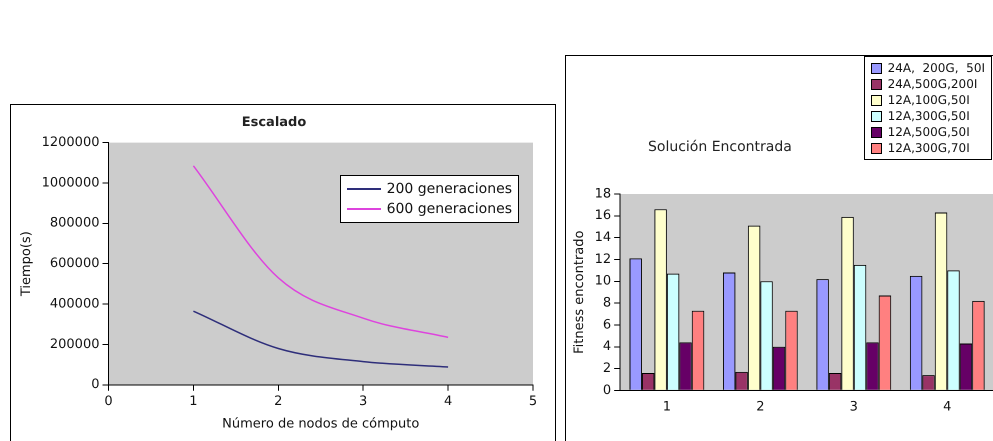 The image size is (993, 441). I want to click on legend-label: 12A,300G,50I, so click(929, 116).